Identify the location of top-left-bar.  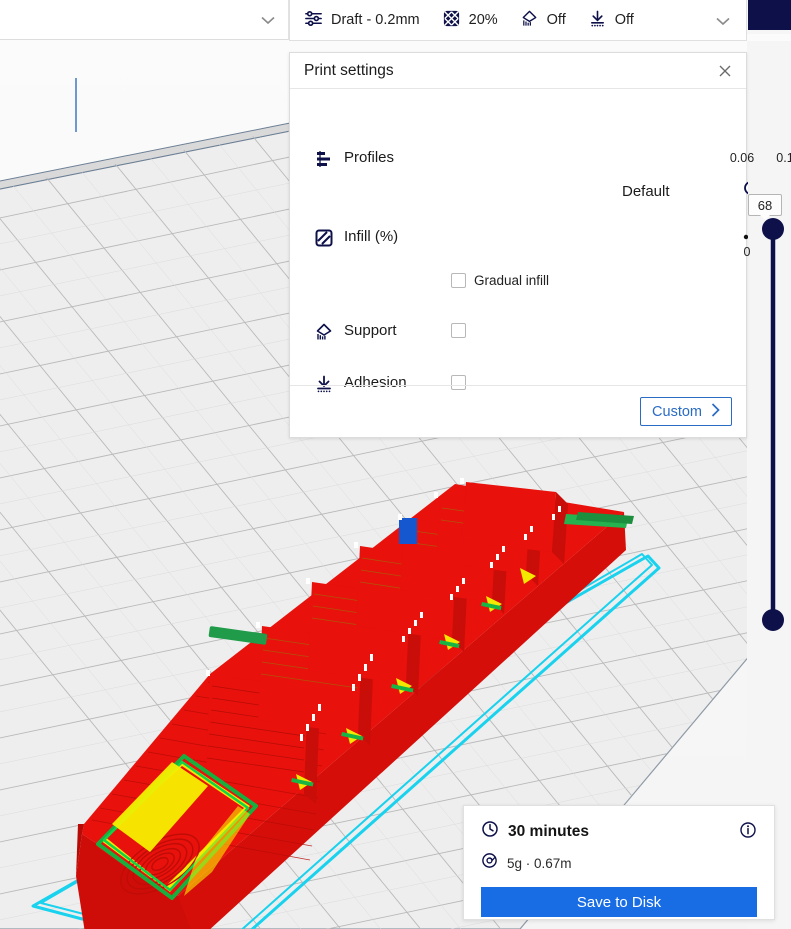
(144, 20).